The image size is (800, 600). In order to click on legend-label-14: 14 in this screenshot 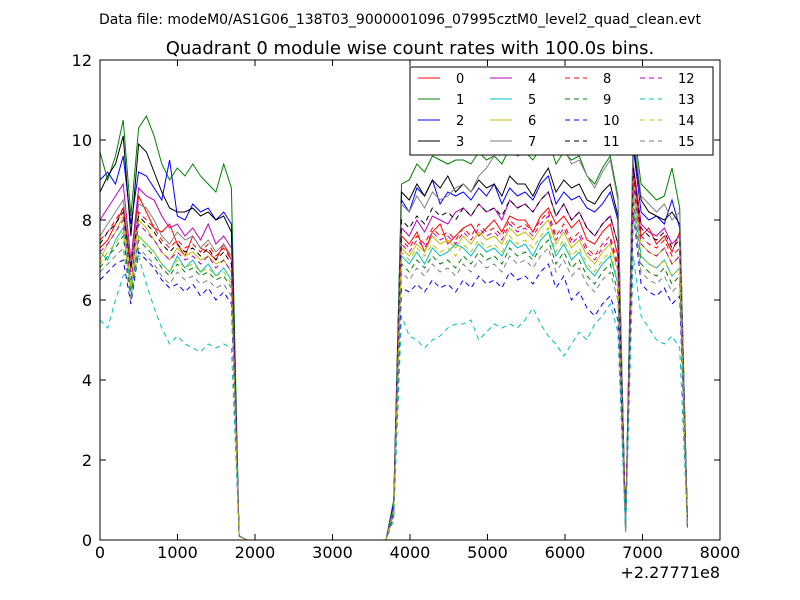, I will do `click(686, 121)`.